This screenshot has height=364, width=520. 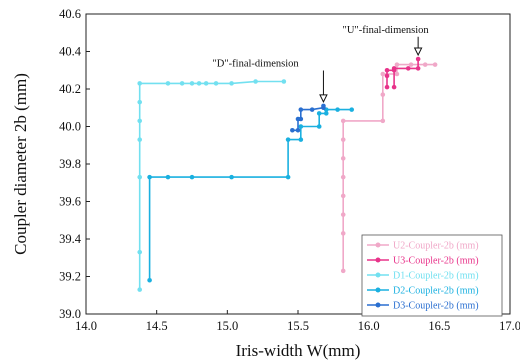 What do you see at coordinates (70, 14) in the screenshot?
I see `y-tick-label: 40.6` at bounding box center [70, 14].